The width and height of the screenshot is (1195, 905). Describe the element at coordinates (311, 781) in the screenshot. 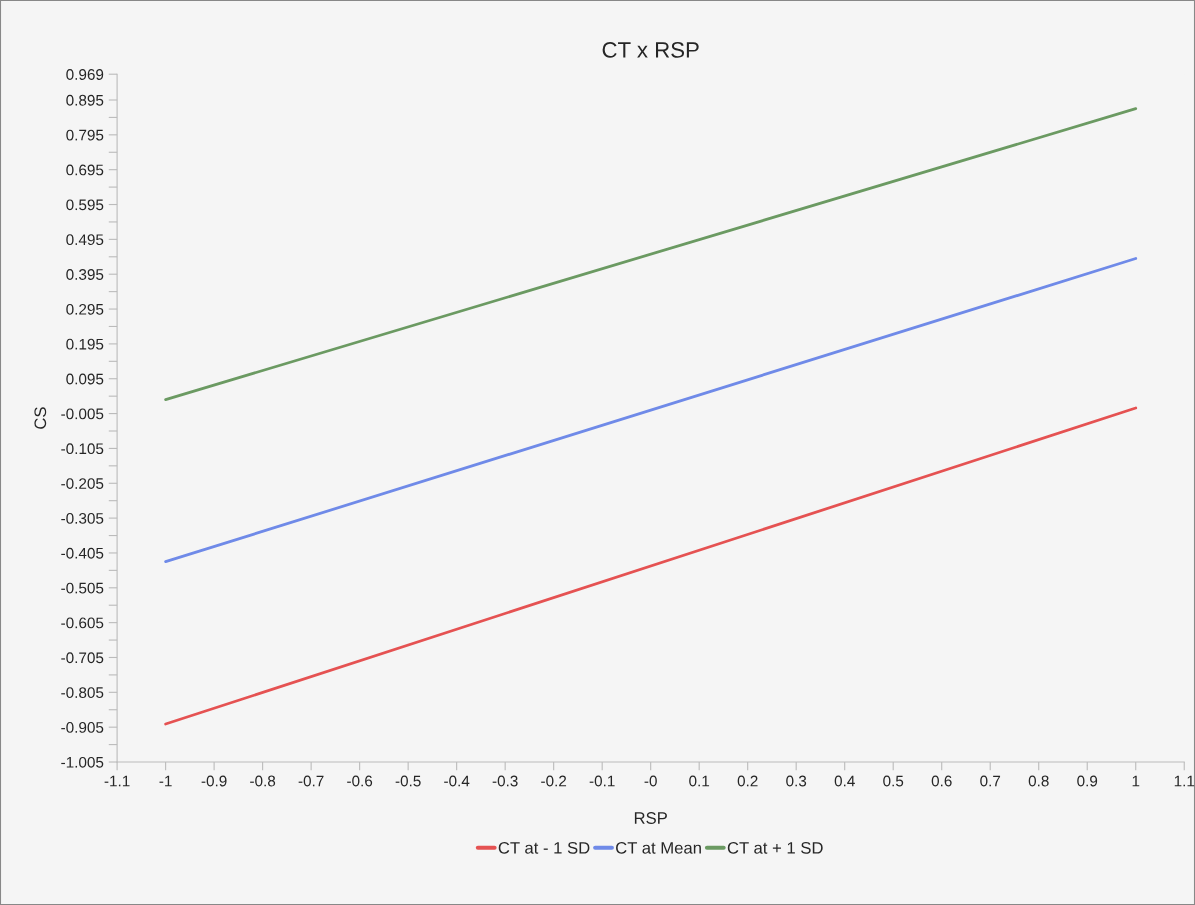

I see `x-tick-label: -0.7` at that location.